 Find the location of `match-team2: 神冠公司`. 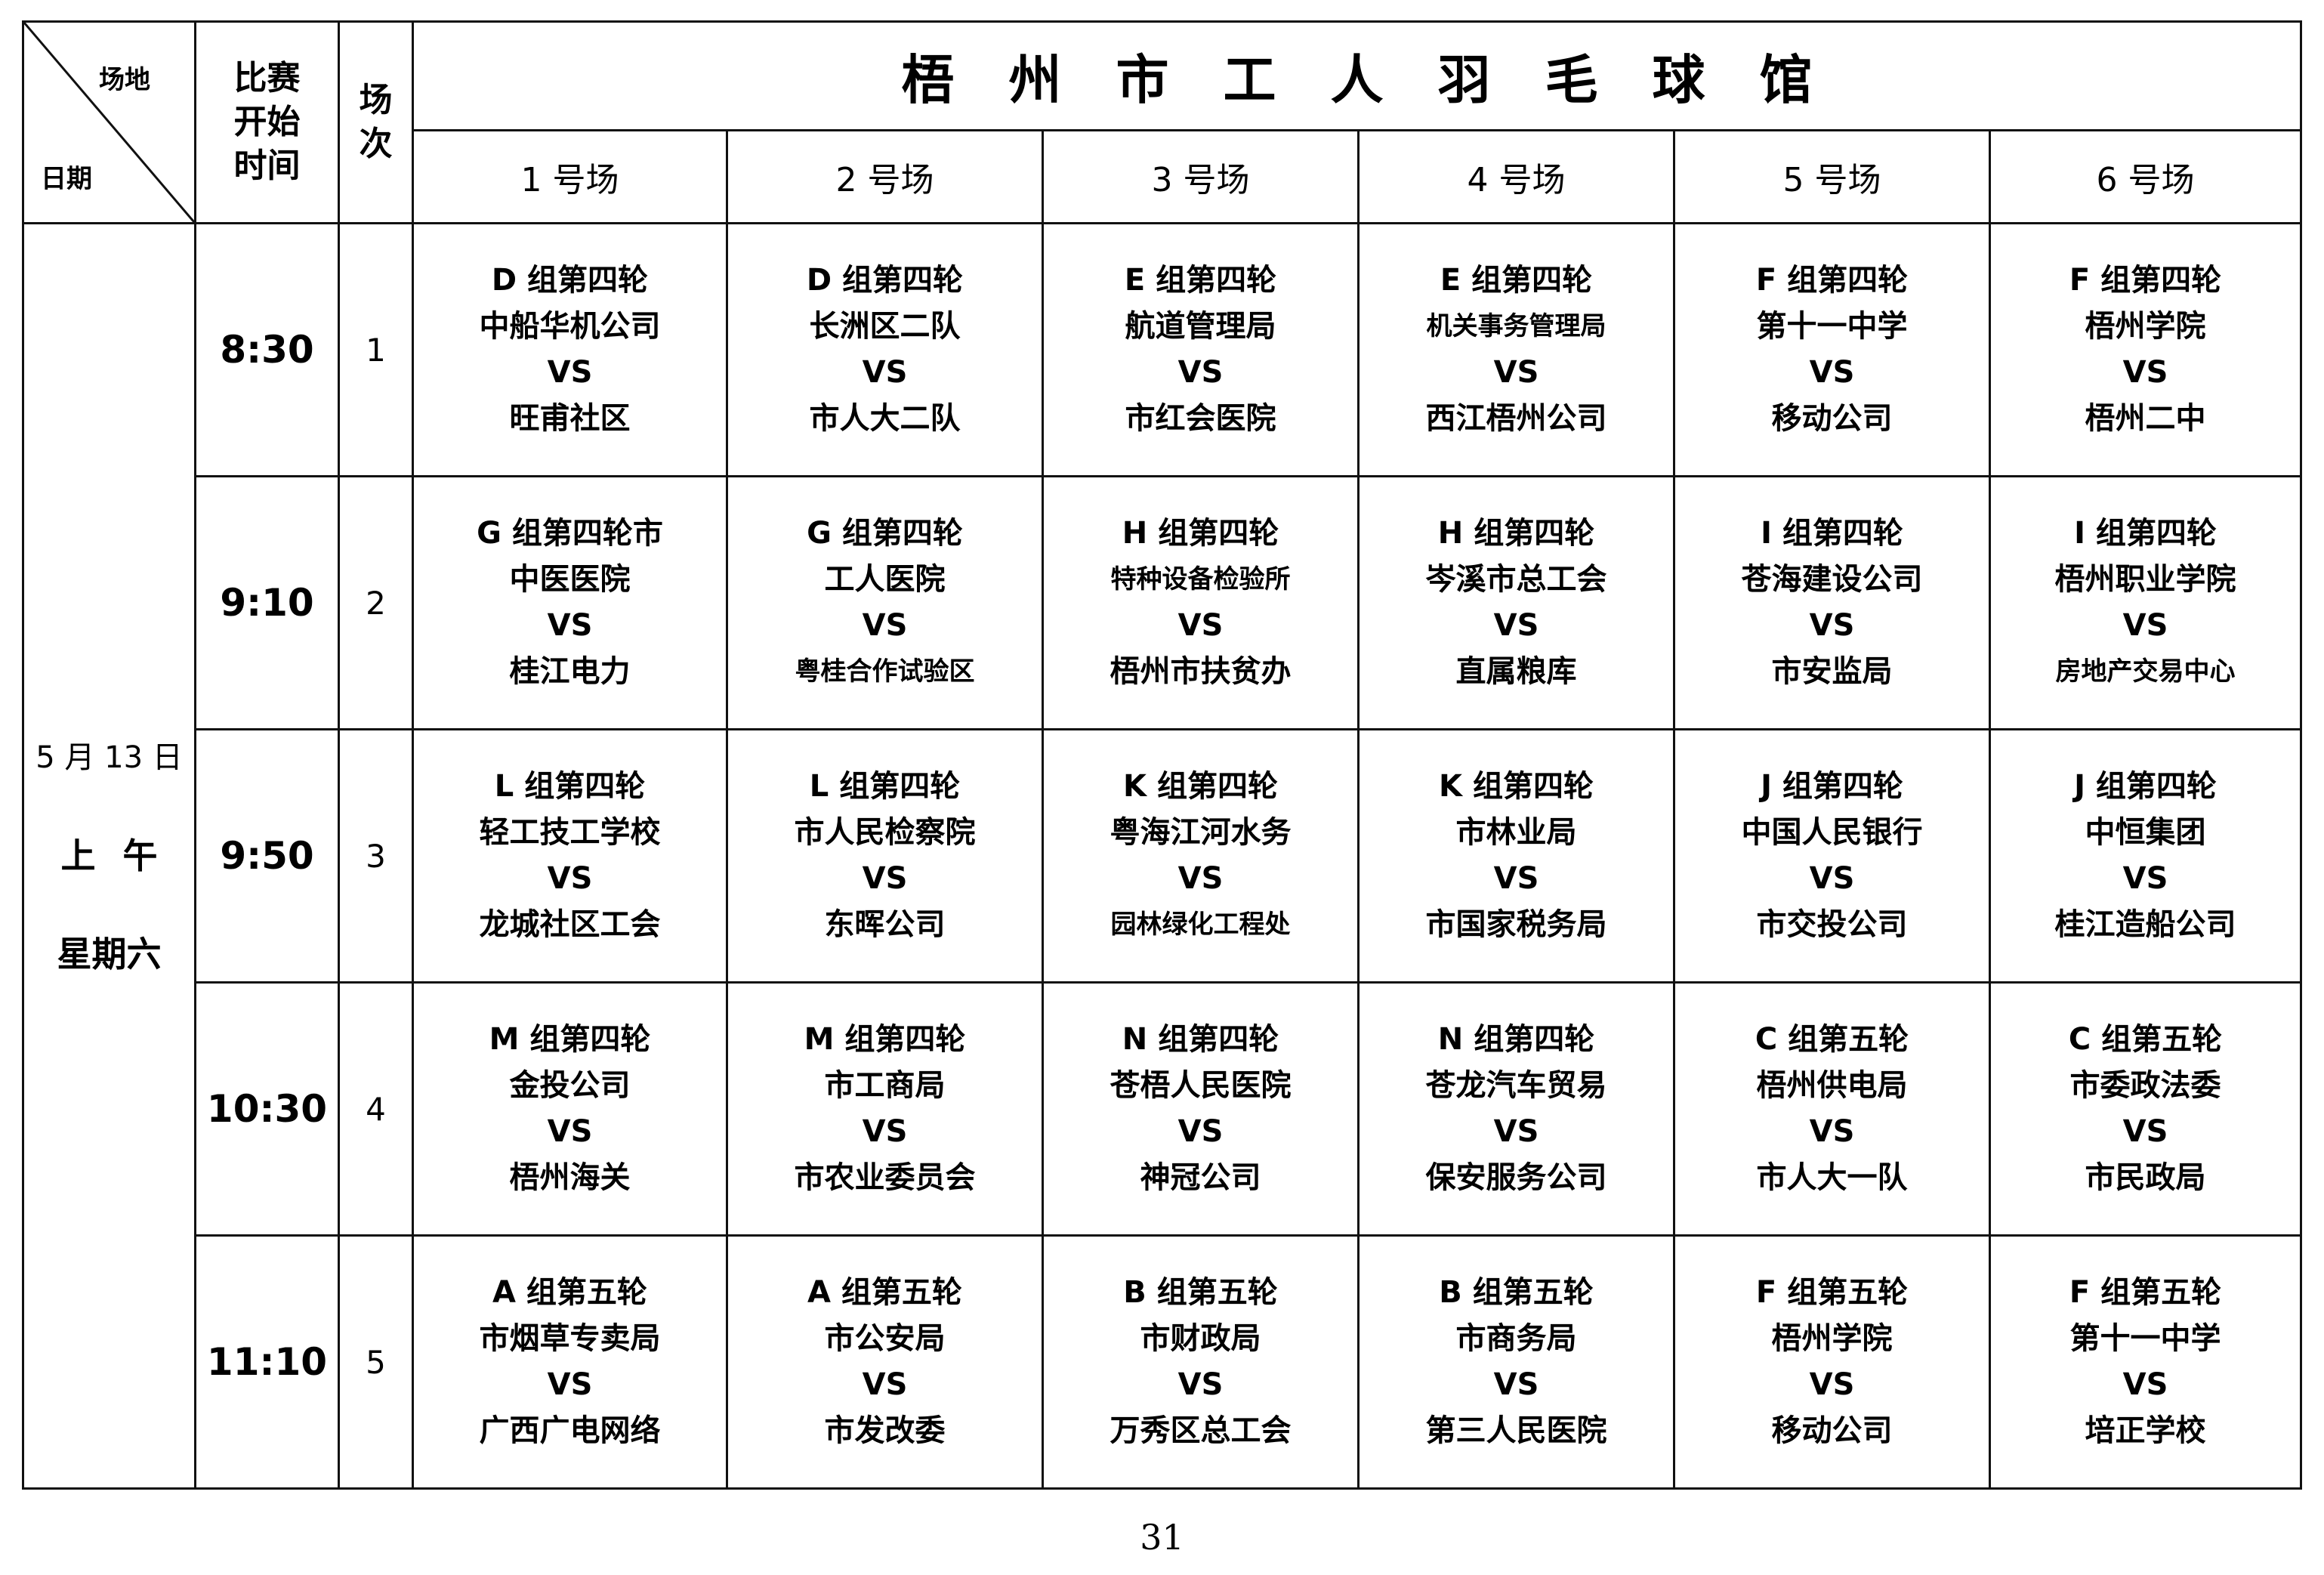

match-team2: 神冠公司 is located at coordinates (1200, 1177).